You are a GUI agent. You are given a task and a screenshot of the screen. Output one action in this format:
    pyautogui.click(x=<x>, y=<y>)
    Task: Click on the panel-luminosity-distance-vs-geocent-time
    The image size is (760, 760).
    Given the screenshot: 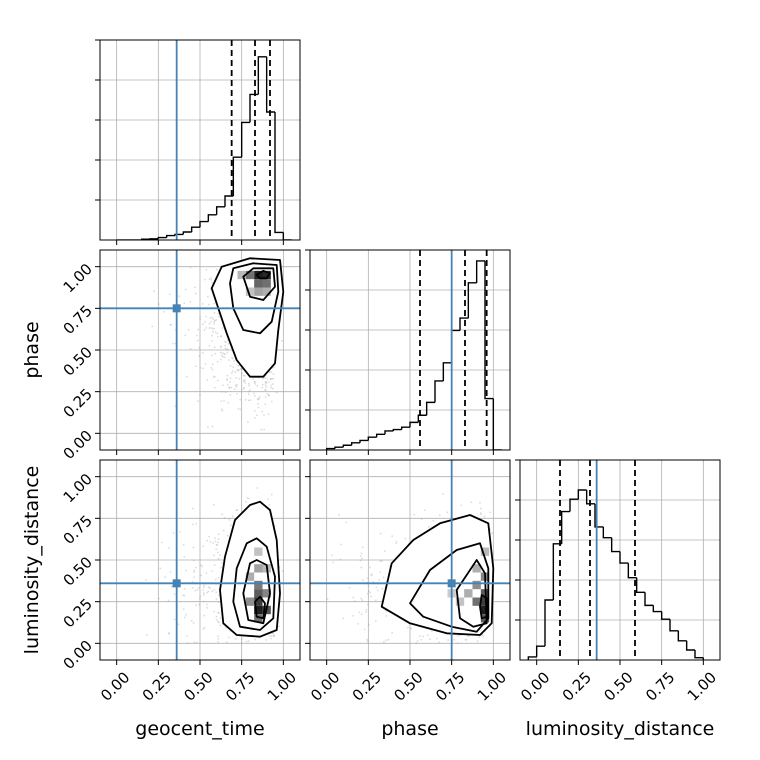 What is the action you would take?
    pyautogui.click(x=198, y=562)
    